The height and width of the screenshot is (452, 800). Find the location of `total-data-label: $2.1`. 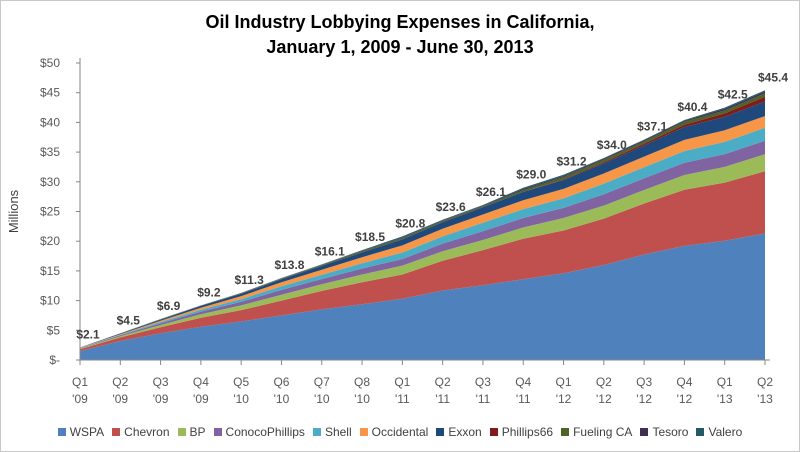

total-data-label: $2.1 is located at coordinates (88, 335).